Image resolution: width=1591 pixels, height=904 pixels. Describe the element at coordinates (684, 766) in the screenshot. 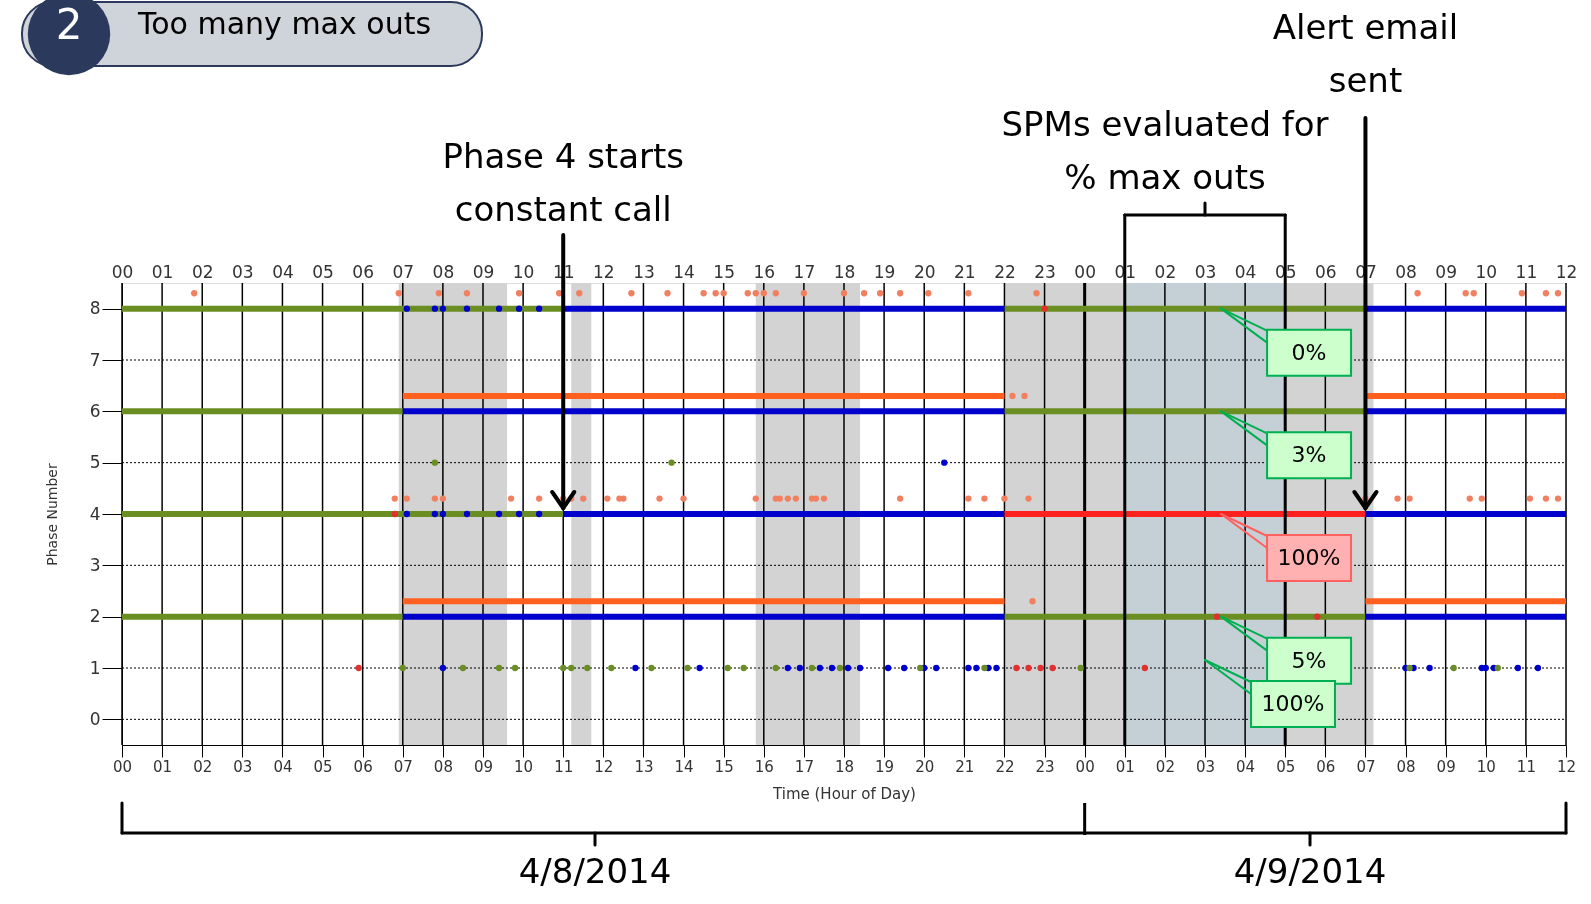

I see `x2-tick-label: 14` at that location.